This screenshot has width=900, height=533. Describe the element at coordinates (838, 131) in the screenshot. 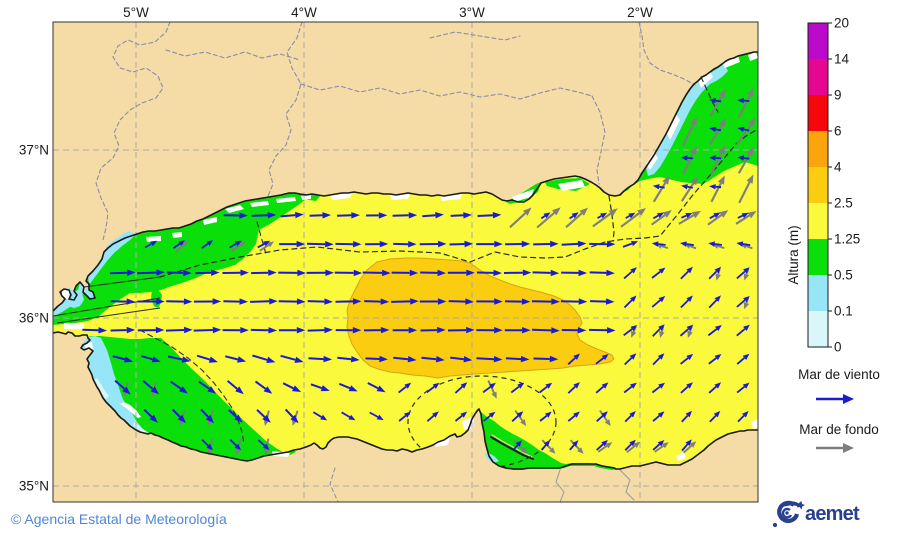

I see `svg-text: 6` at that location.